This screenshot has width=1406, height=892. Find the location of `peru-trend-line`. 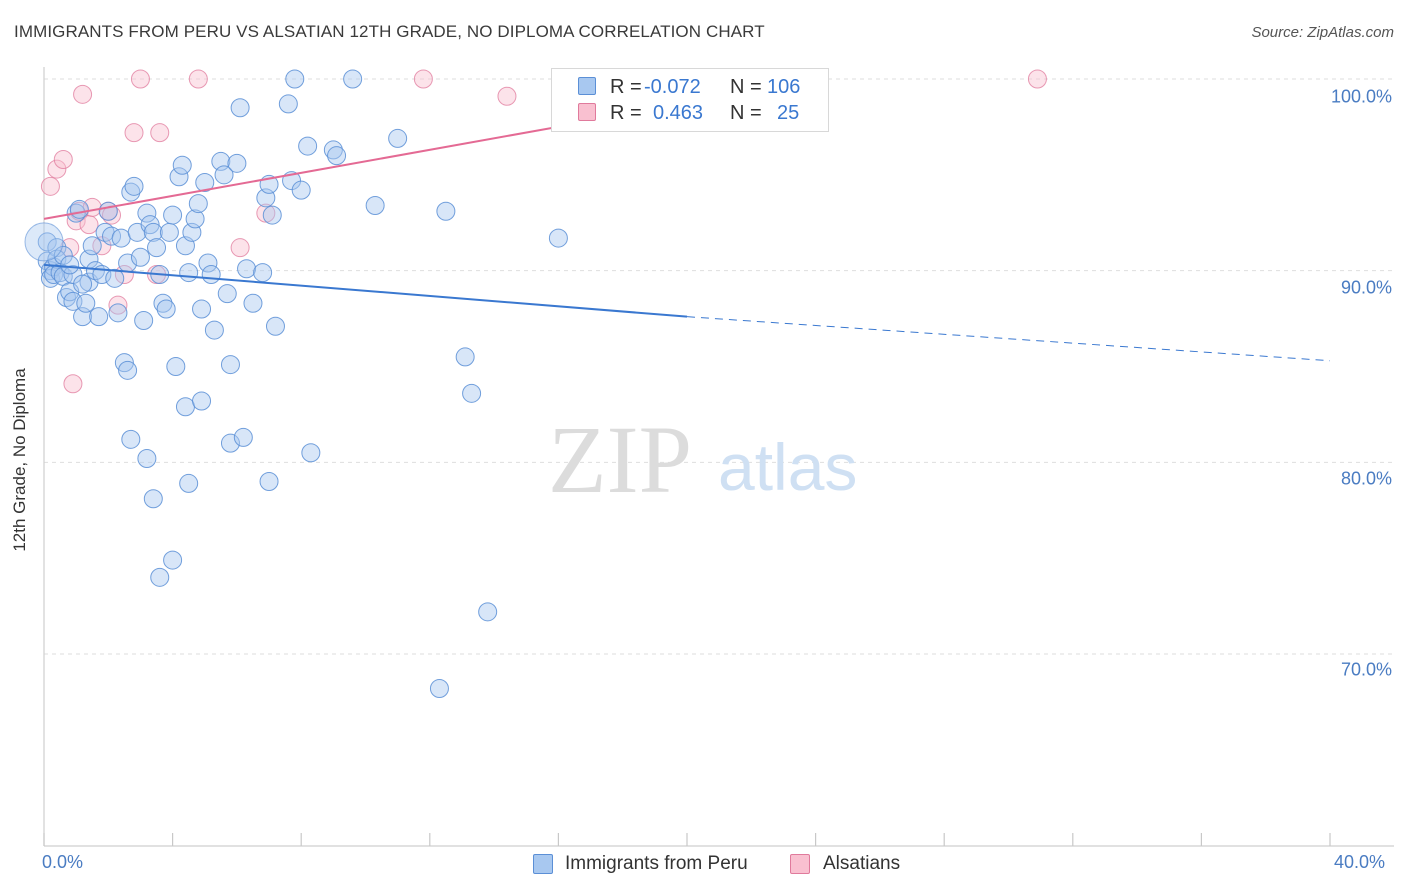

peru-trend-line is located at coordinates (365, 290).